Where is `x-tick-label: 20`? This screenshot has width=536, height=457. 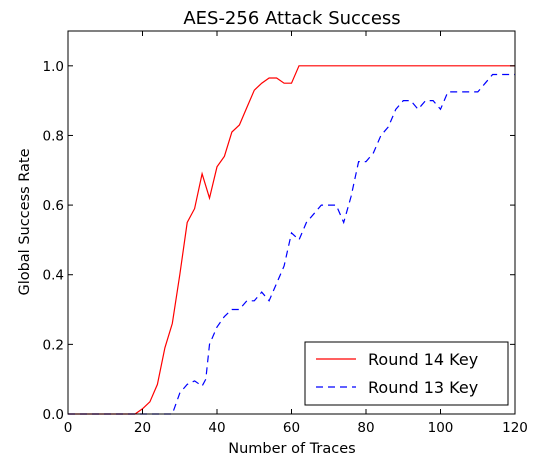
x-tick-label: 20 is located at coordinates (142, 428).